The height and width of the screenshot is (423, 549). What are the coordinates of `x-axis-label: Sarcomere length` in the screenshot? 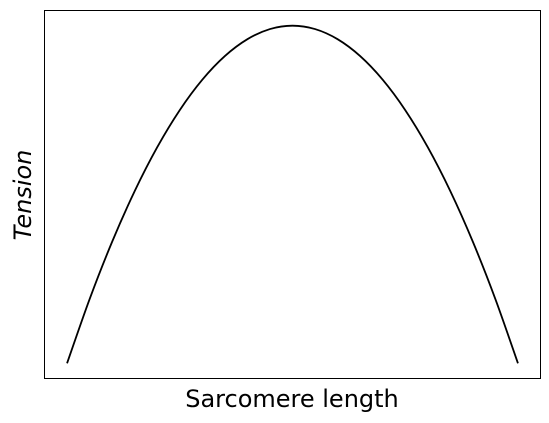 It's located at (292, 399).